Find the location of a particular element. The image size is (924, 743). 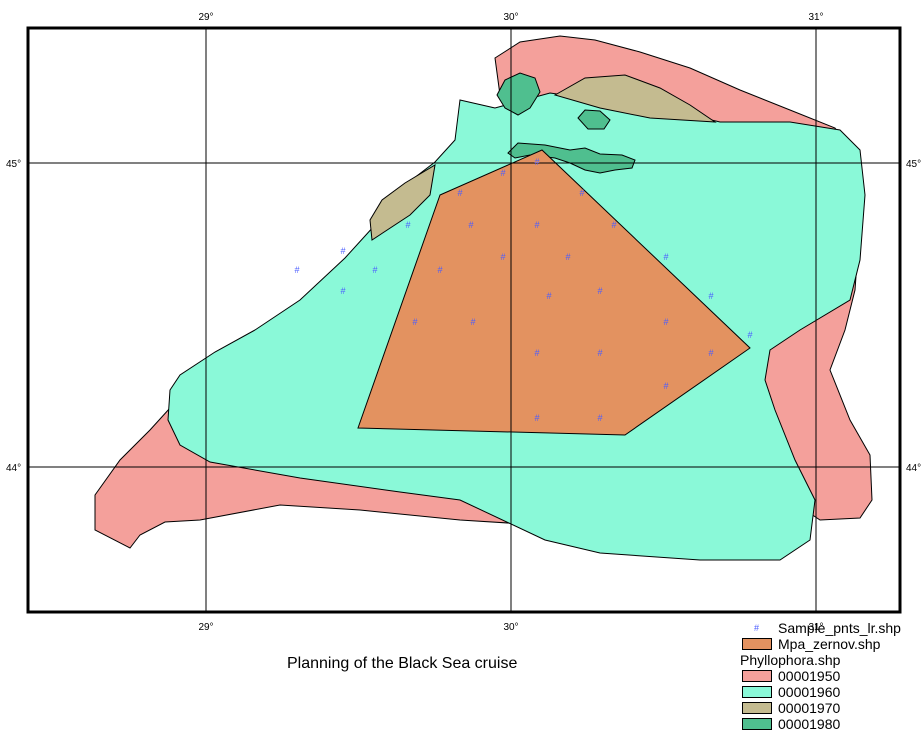

legend-row-class: 00001960 is located at coordinates (831, 692).